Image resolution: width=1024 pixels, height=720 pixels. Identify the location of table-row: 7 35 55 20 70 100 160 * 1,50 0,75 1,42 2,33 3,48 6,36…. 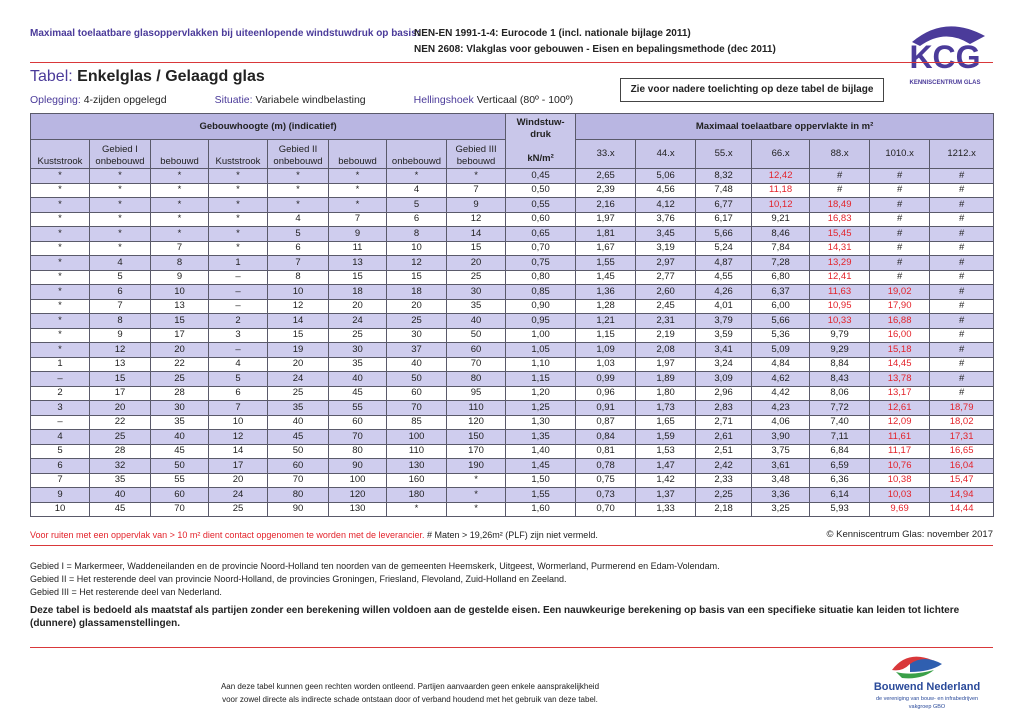
(512, 480).